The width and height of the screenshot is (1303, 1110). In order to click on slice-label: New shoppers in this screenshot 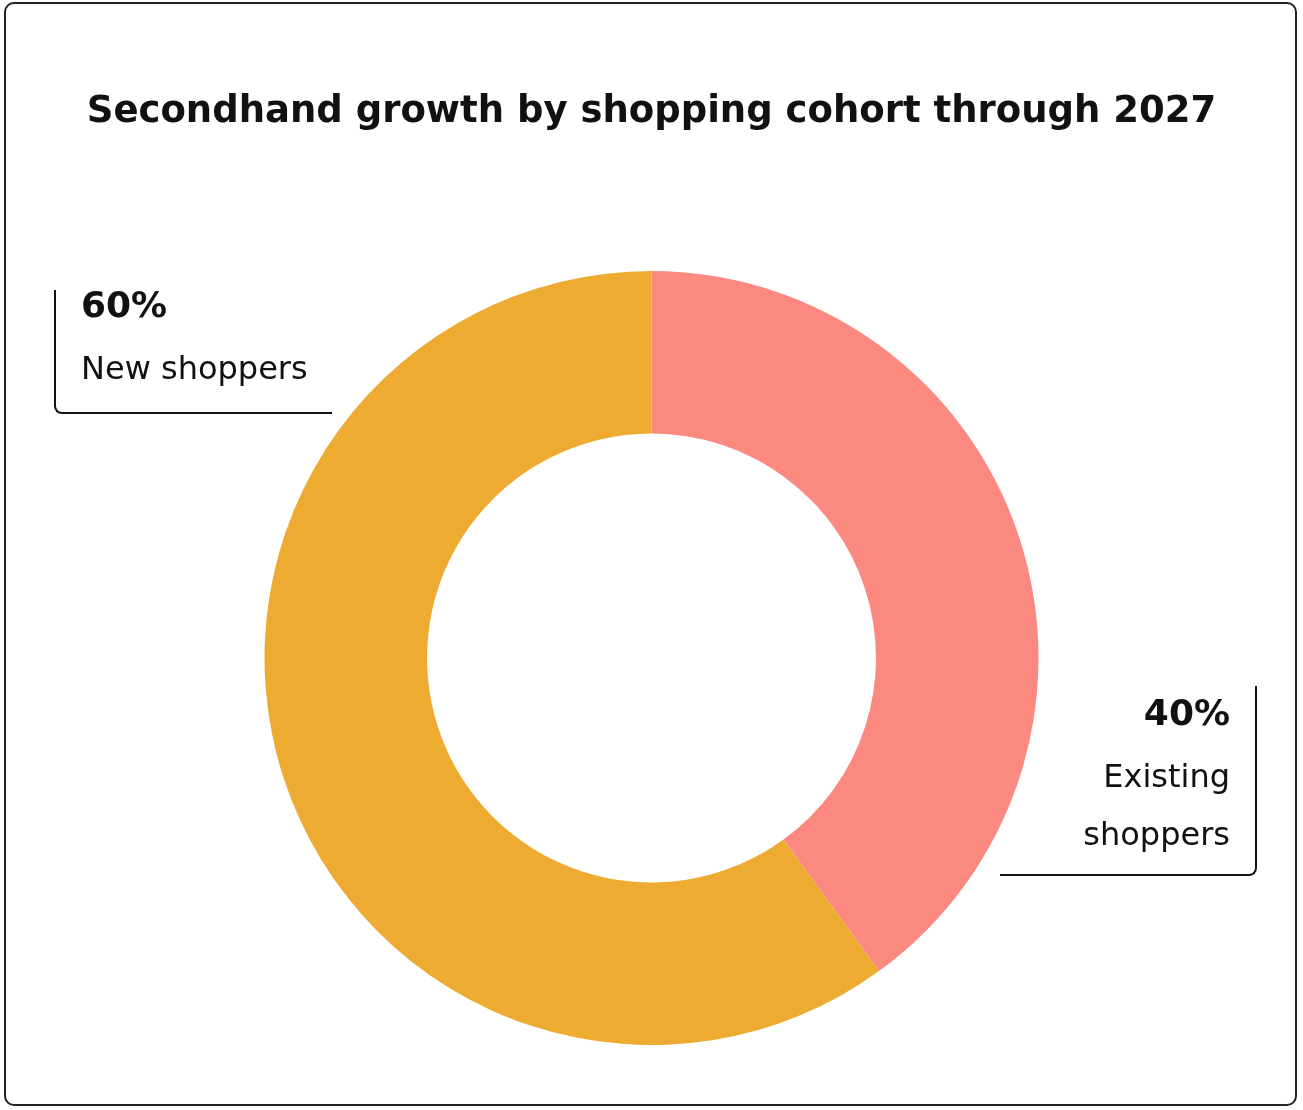, I will do `click(195, 368)`.